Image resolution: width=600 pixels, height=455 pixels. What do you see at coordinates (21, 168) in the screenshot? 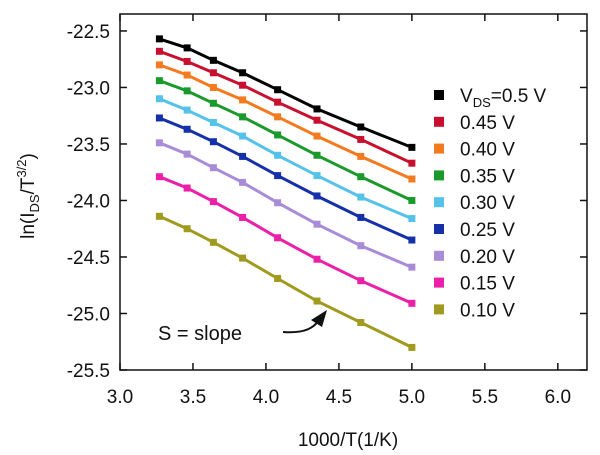
I see `y-title-sup: 3/2` at bounding box center [21, 168].